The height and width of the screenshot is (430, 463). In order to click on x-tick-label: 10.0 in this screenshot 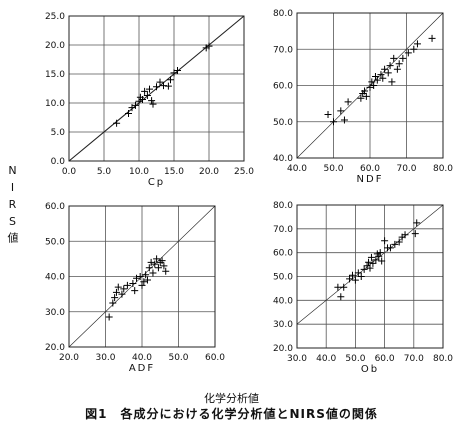, I will do `click(139, 172)`.